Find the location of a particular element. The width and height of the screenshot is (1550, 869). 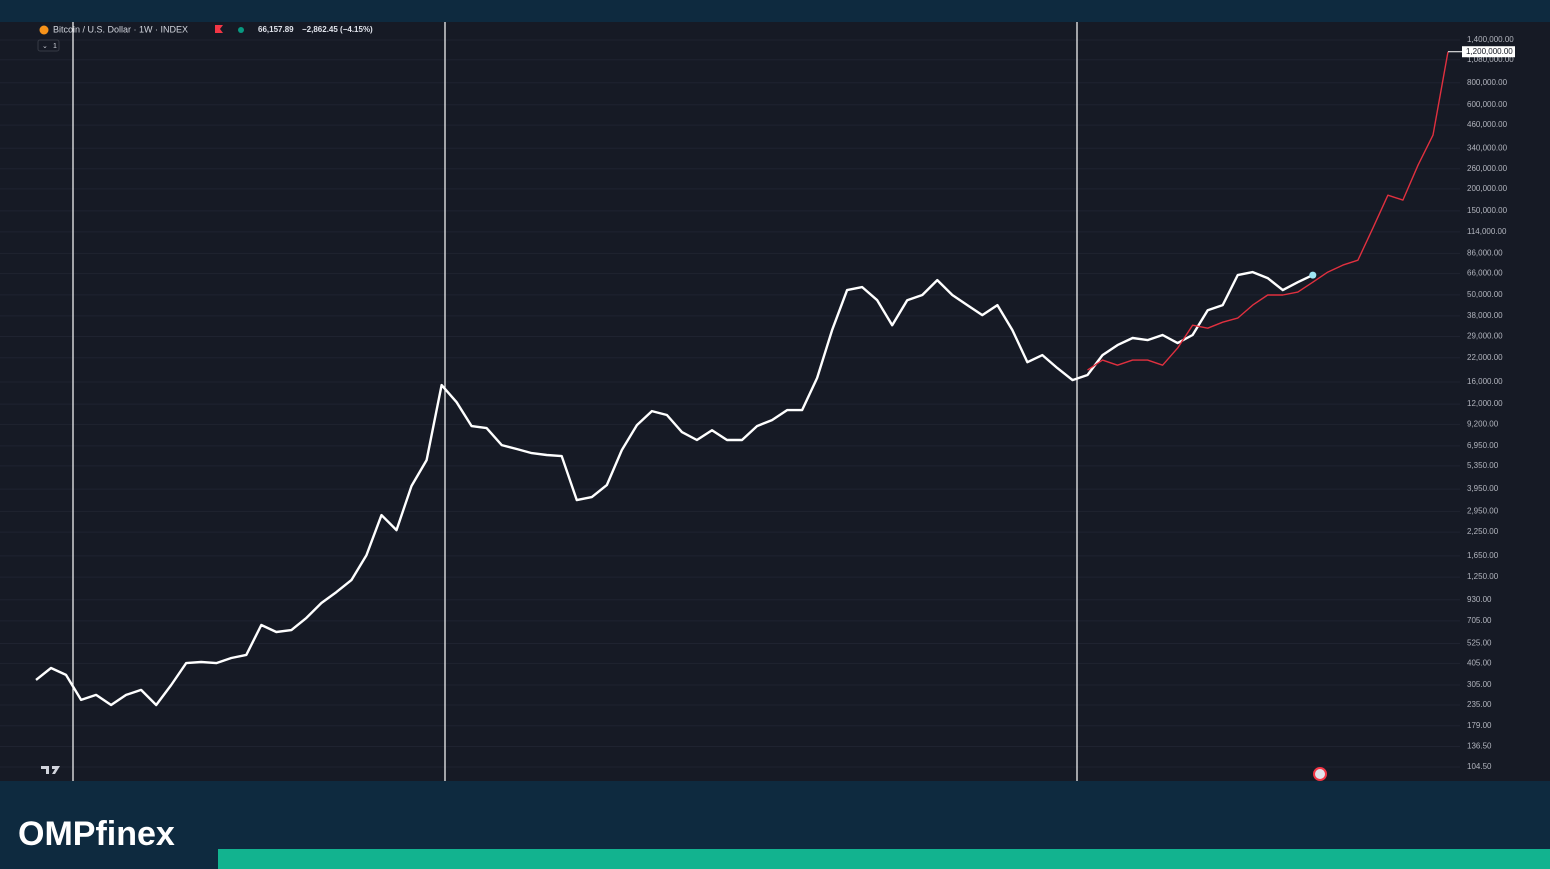

tradingview-logo is located at coordinates (50, 770).